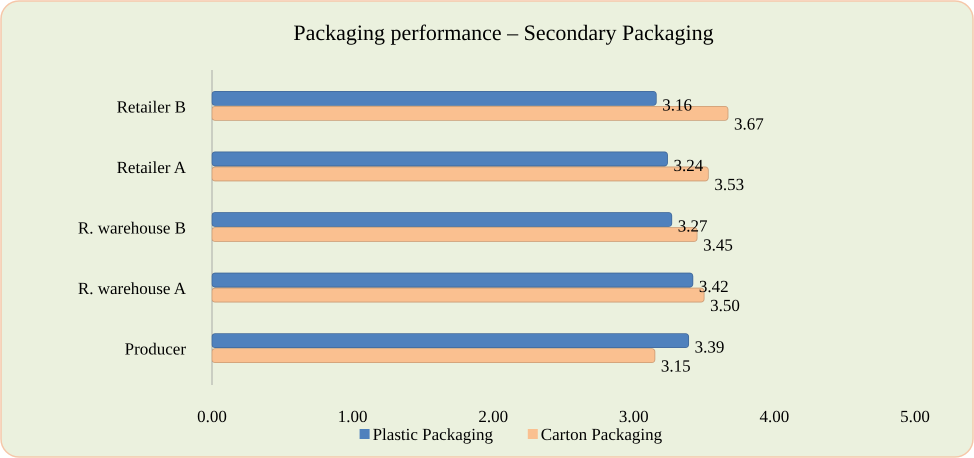  Describe the element at coordinates (775, 416) in the screenshot. I see `x-tick-label: 4.00` at that location.